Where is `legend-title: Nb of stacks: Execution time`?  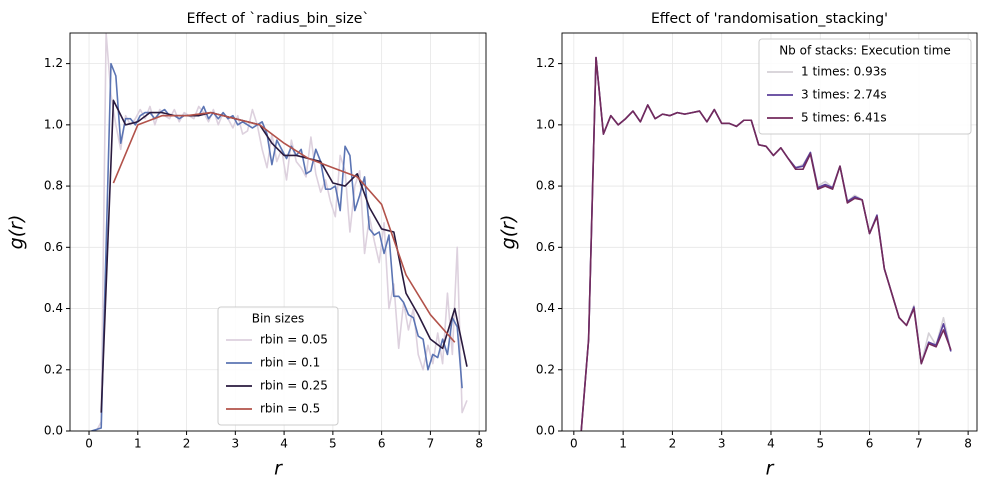
legend-title: Nb of stacks: Execution time is located at coordinates (865, 51).